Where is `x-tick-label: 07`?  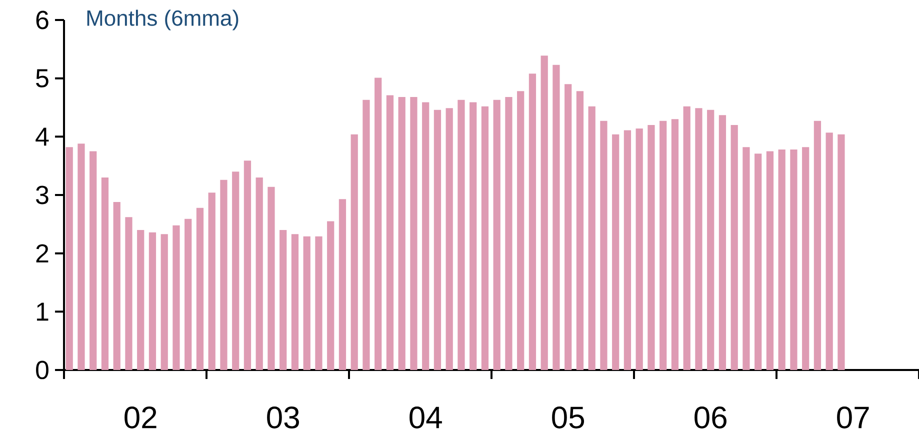 x-tick-label: 07 is located at coordinates (853, 417).